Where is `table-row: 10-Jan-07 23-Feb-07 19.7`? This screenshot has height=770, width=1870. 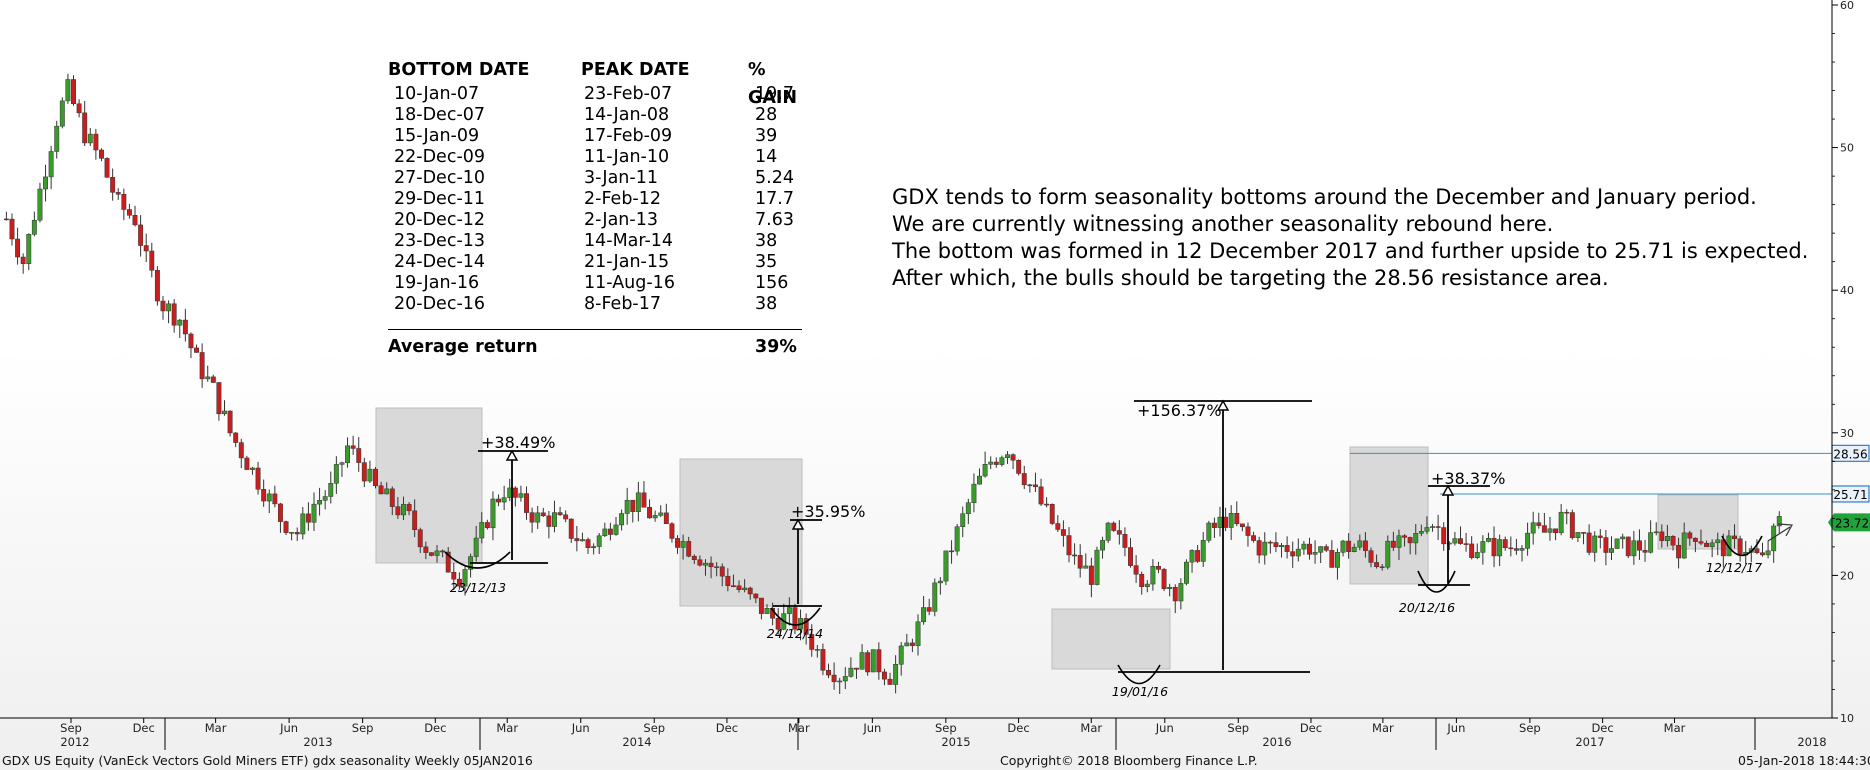 table-row: 10-Jan-07 23-Feb-07 19.7 is located at coordinates (595, 94).